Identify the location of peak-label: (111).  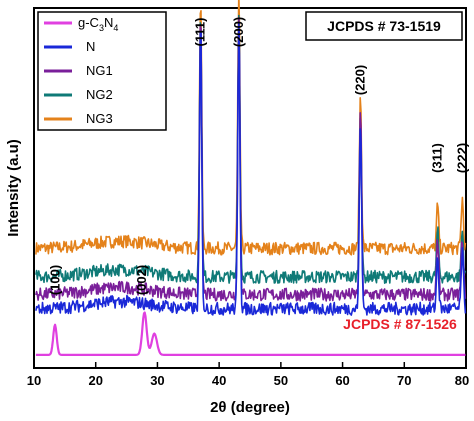
(200, 32).